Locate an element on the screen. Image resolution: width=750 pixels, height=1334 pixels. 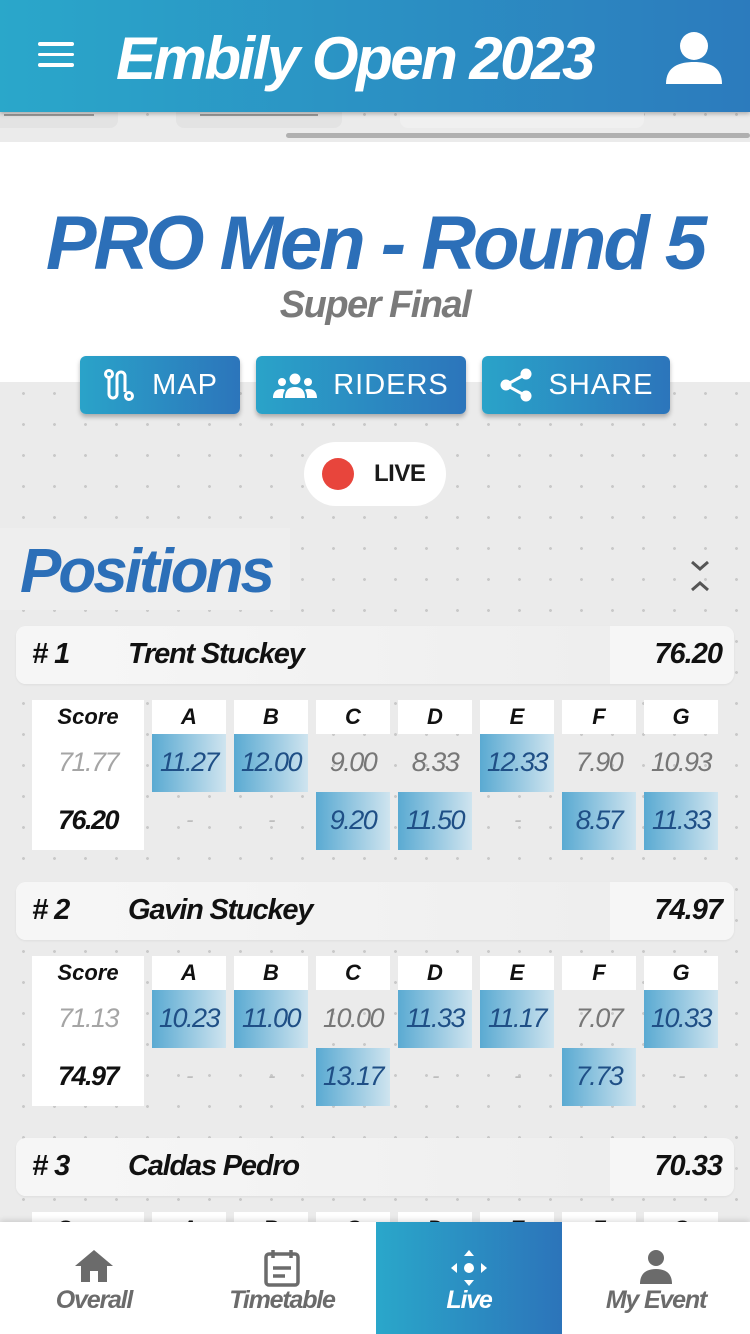
home-icon is located at coordinates (94, 1266).